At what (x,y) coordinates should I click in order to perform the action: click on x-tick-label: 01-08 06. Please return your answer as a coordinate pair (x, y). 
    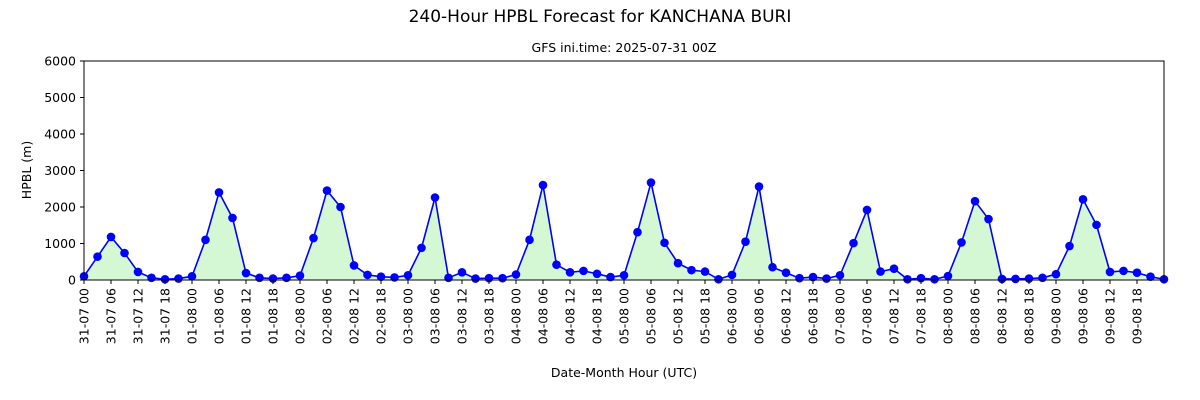
    Looking at the image, I should click on (219, 316).